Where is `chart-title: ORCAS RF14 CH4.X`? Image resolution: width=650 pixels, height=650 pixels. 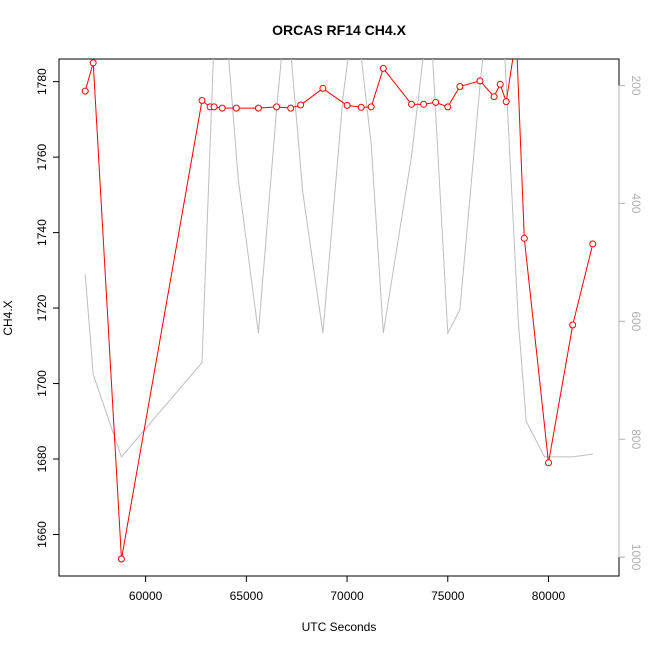 chart-title: ORCAS RF14 CH4.X is located at coordinates (339, 30).